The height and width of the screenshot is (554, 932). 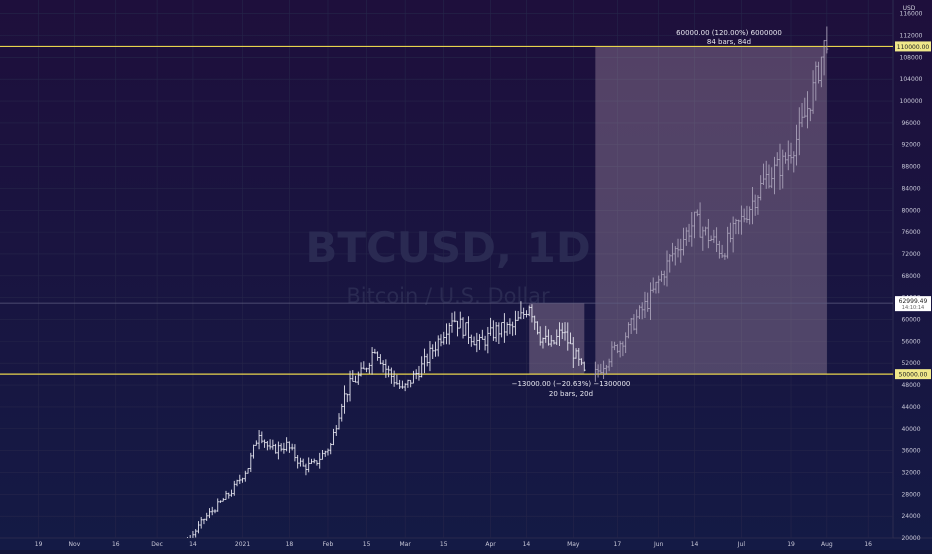 I want to click on watermark-symbol: BTCUSD, 1D, so click(x=447, y=247).